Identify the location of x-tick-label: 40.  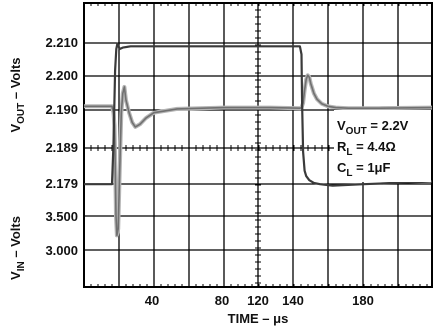
(152, 300).